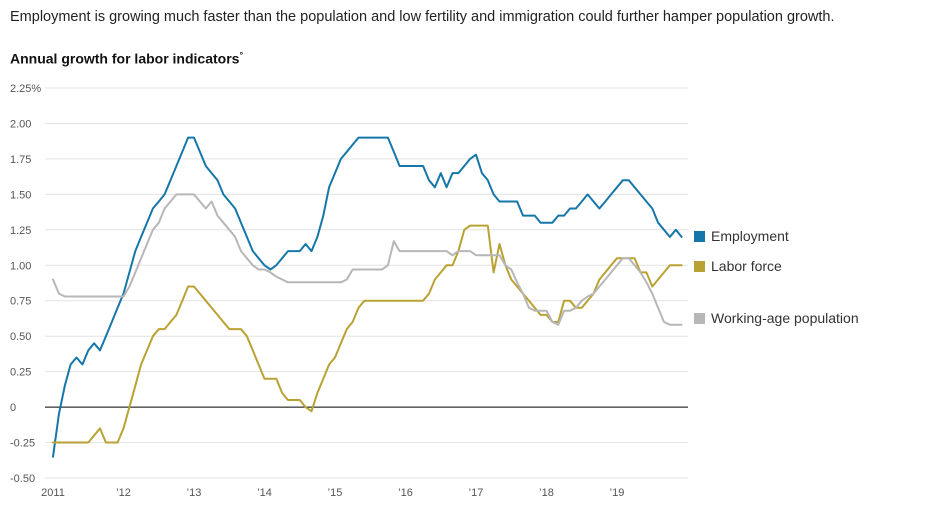 The width and height of the screenshot is (946, 526). What do you see at coordinates (20, 266) in the screenshot?
I see `y-axis-label: 1.00` at bounding box center [20, 266].